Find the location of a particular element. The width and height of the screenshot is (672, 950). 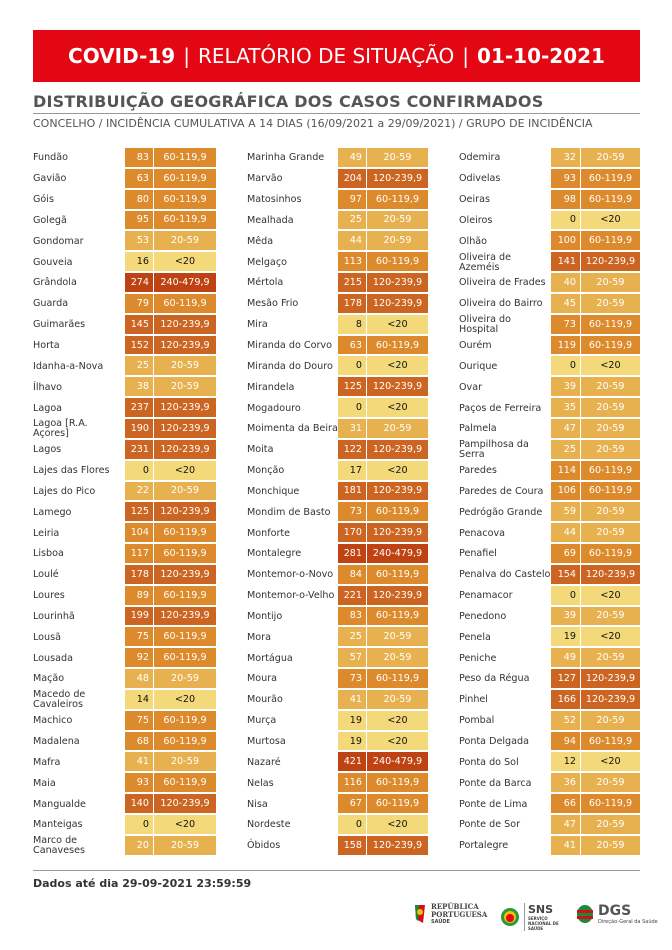

incidence-value: 79 is located at coordinates (139, 303).